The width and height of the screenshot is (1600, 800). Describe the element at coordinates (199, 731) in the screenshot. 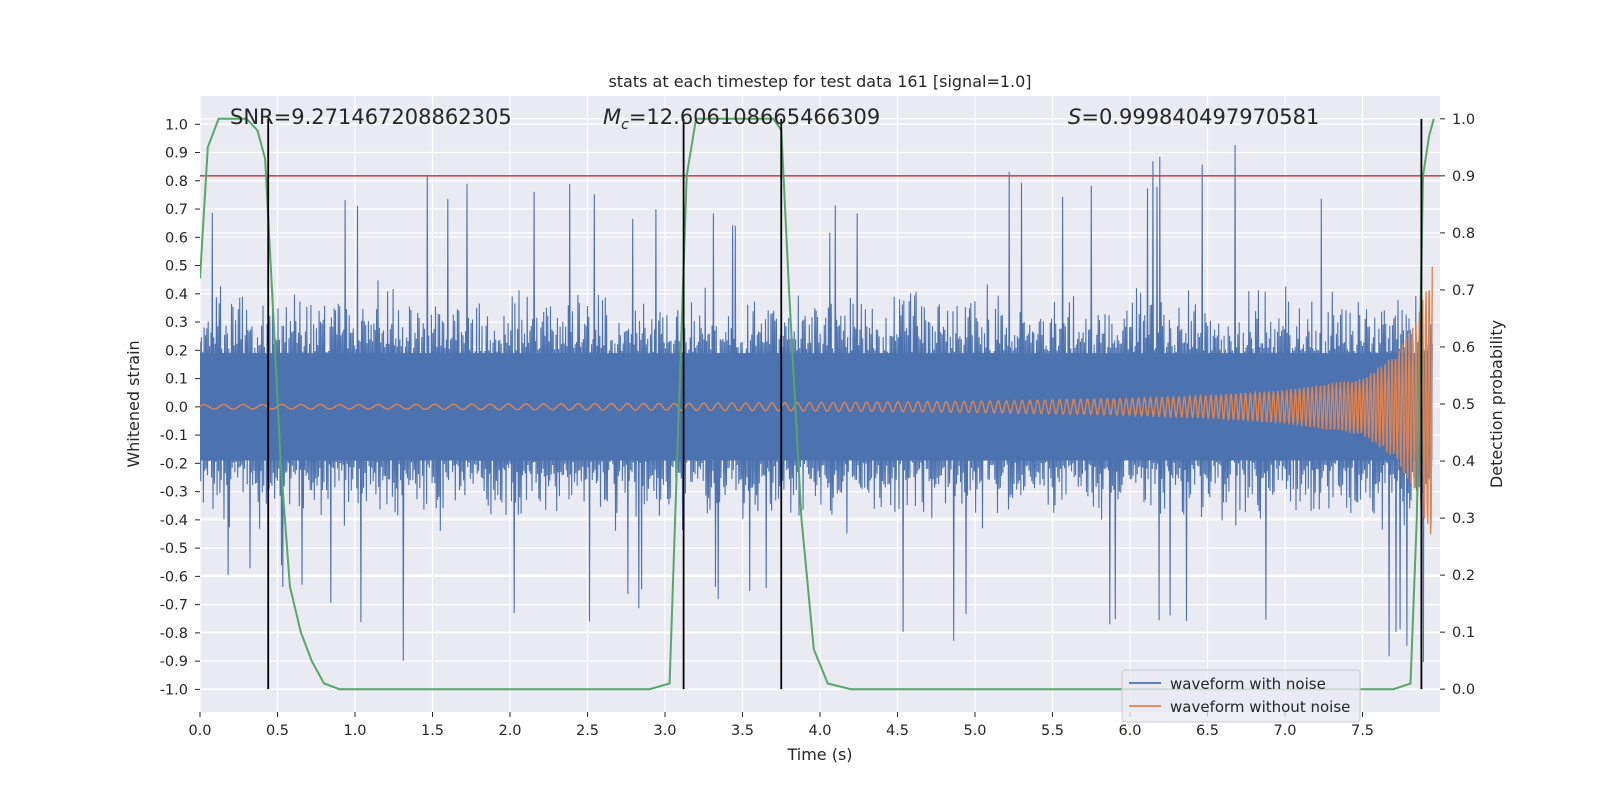

I see `x-tick-label: 0.0` at that location.